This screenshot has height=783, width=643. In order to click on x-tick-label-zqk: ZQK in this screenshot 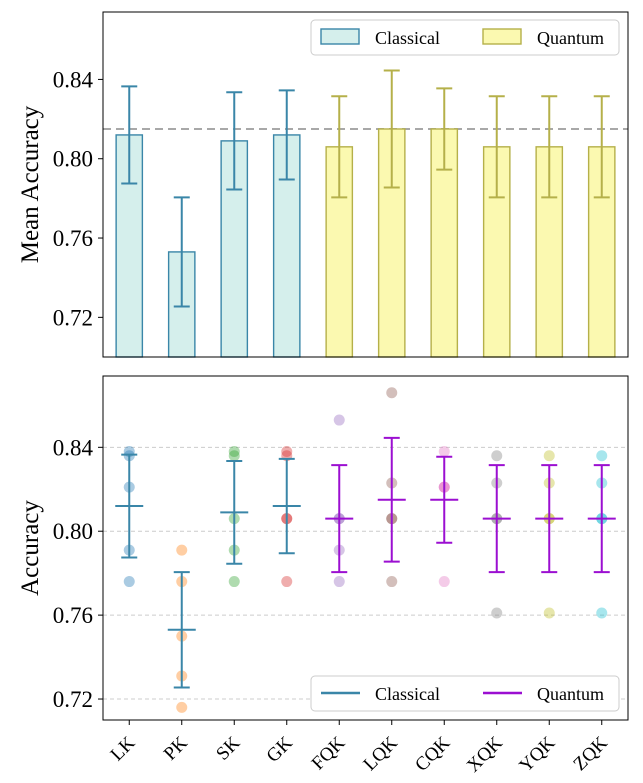, I will do `click(590, 753)`.